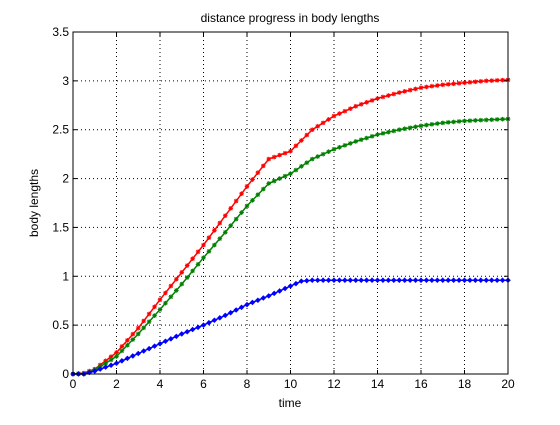 Image resolution: width=560 pixels, height=425 pixels. I want to click on y-tick-label: 3, so click(65, 81).